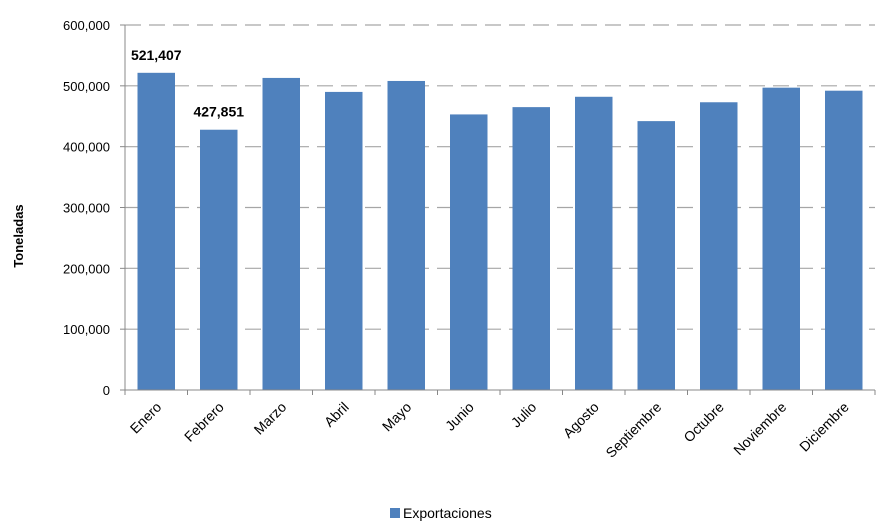  I want to click on bar-junio, so click(469, 252).